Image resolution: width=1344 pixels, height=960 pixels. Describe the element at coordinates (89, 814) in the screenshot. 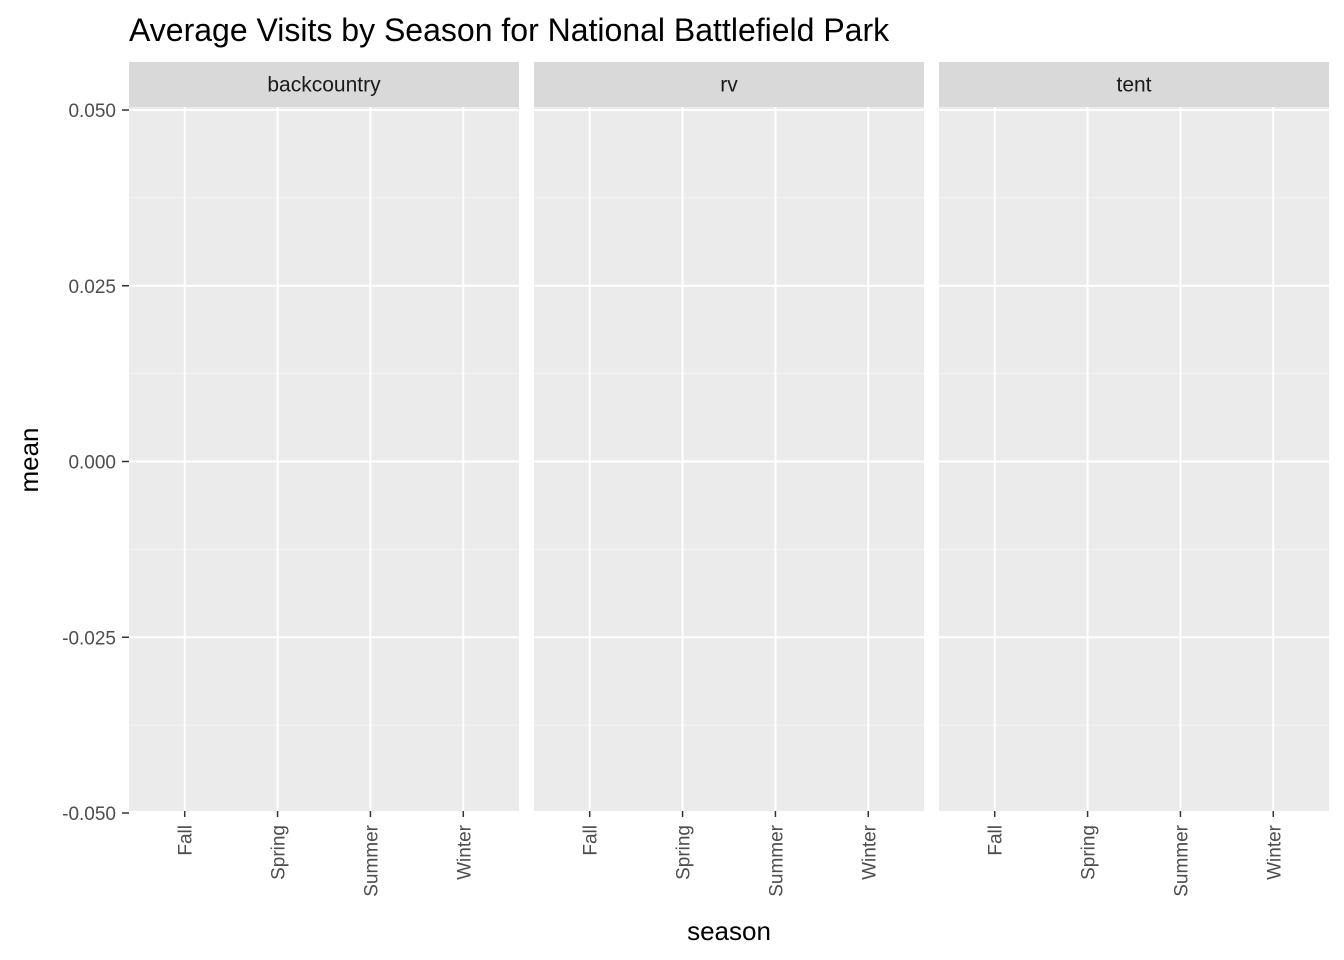

I see `y-tick-label: -0.050` at that location.